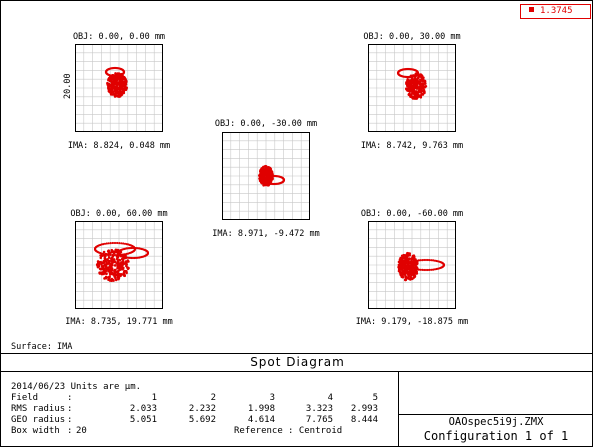 The height and width of the screenshot is (447, 593). I want to click on box-width-label: Box width, so click(35, 431).